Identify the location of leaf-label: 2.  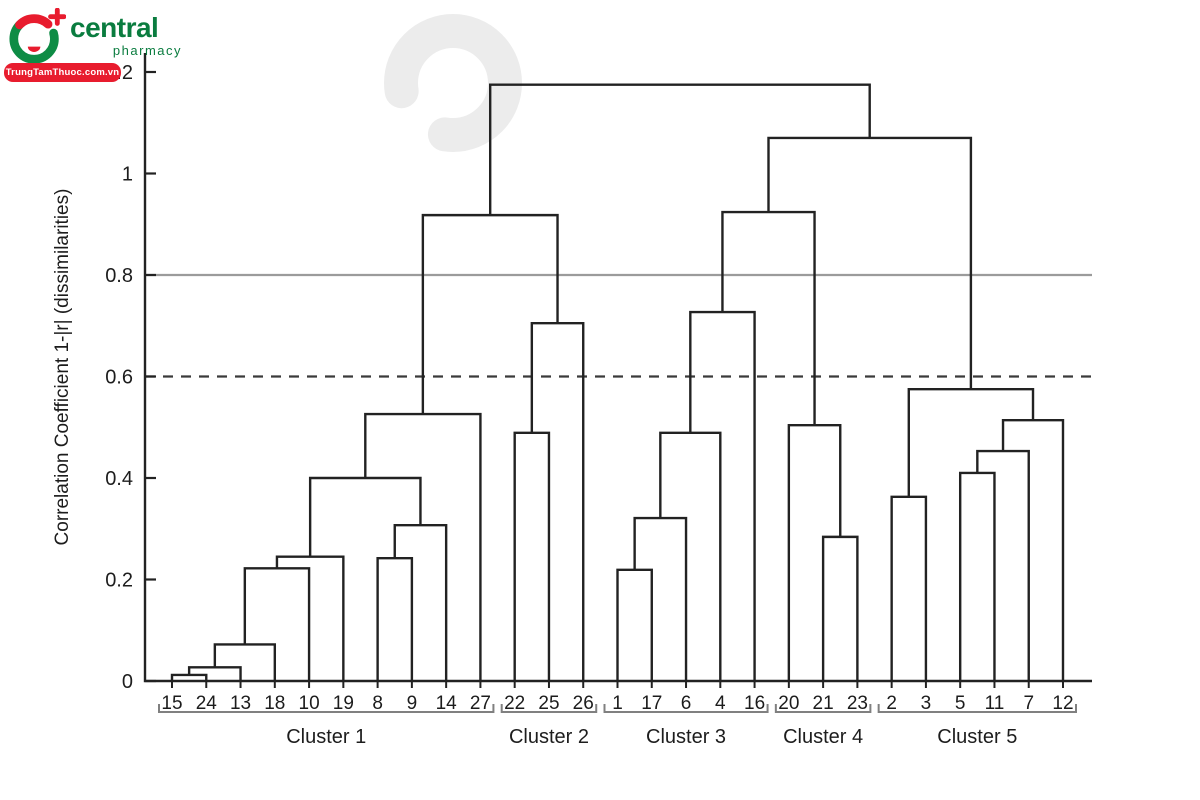
(891, 703).